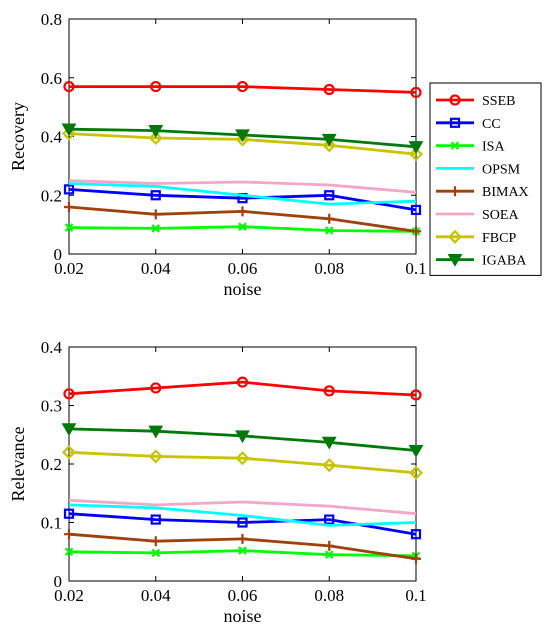 The width and height of the screenshot is (550, 633). I want to click on legend-label-opsm: OPSM, so click(501, 169).